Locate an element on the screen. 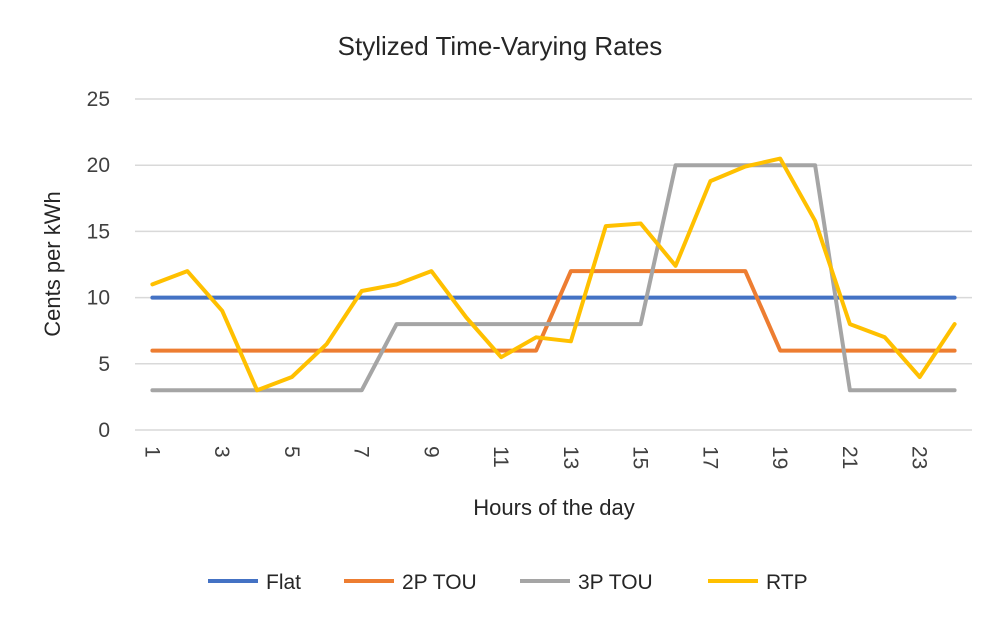  x-tick-label: 21 is located at coordinates (849, 457).